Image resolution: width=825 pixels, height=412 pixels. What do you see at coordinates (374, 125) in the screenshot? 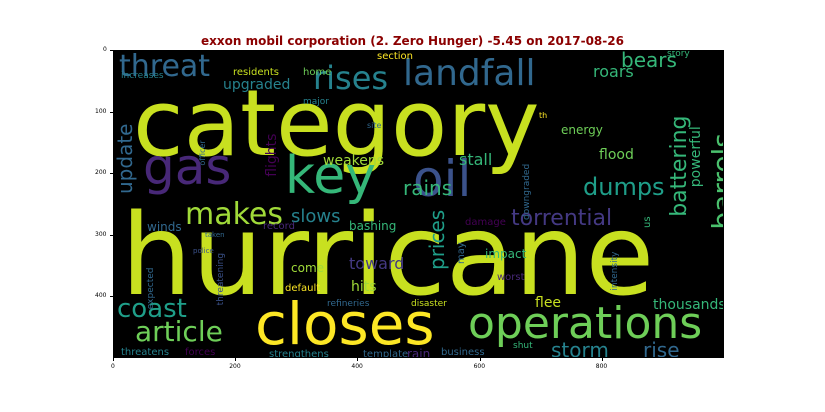
I see `word-site: site` at bounding box center [374, 125].